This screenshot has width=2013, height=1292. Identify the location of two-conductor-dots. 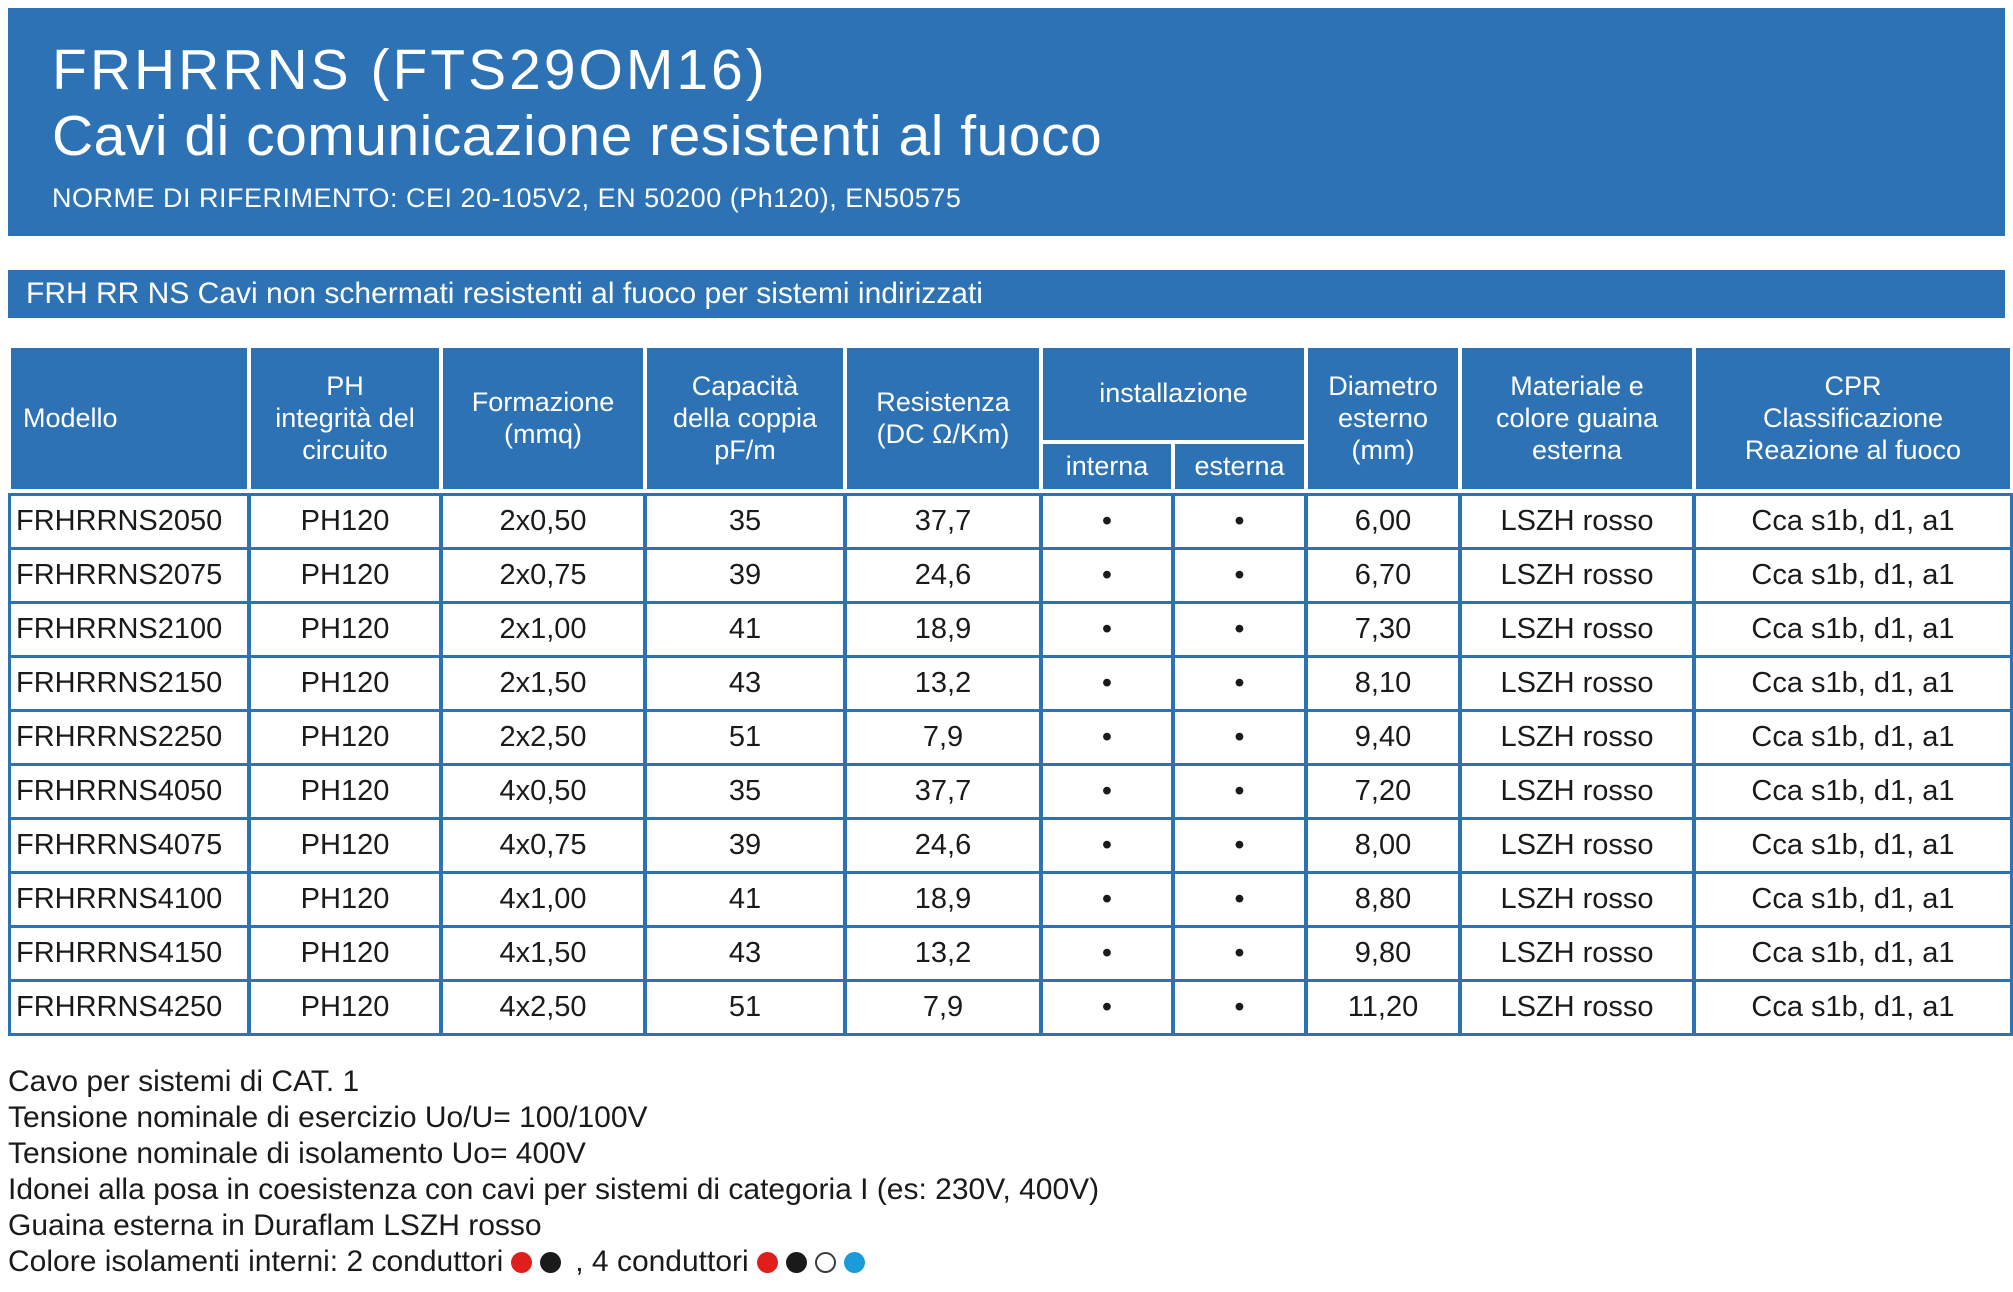
(536, 1262).